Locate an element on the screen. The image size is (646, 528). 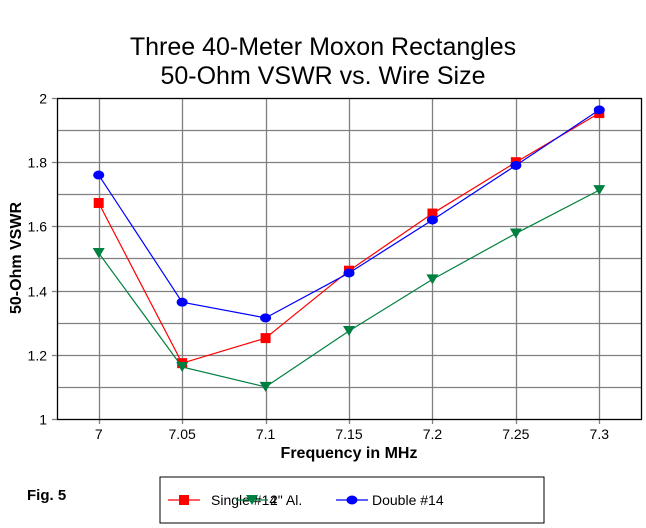
x-tick-label: 7.15 is located at coordinates (348, 434).